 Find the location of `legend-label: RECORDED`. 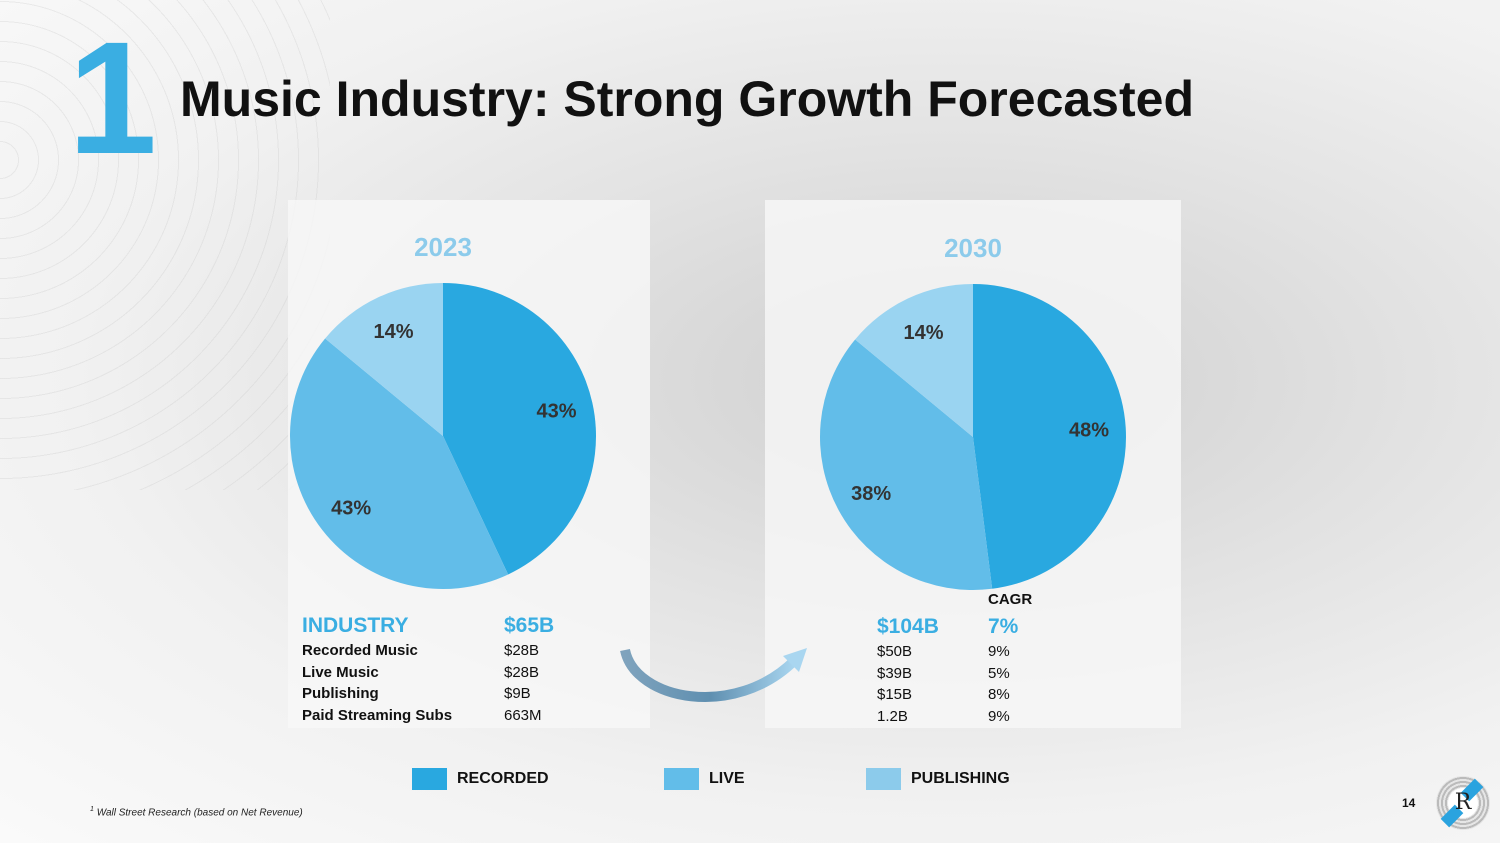

legend-label: RECORDED is located at coordinates (503, 778).